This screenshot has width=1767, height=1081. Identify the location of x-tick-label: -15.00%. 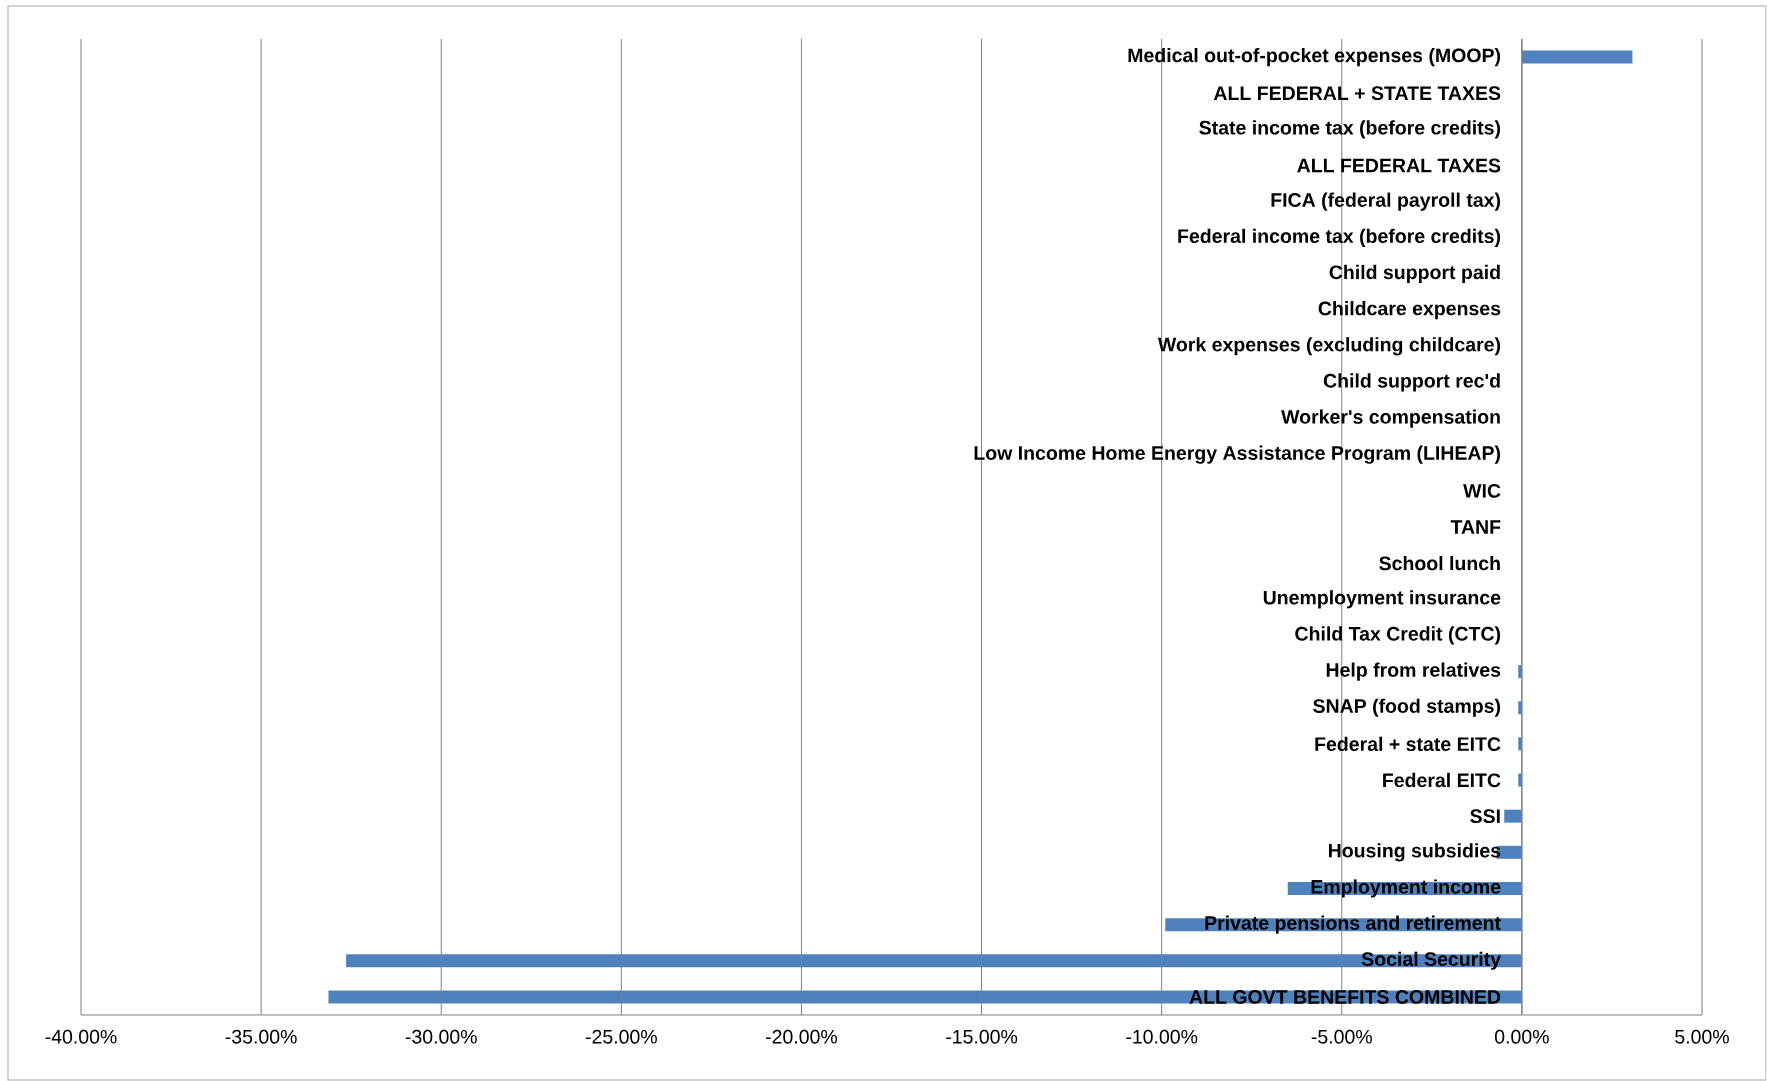
(982, 1036).